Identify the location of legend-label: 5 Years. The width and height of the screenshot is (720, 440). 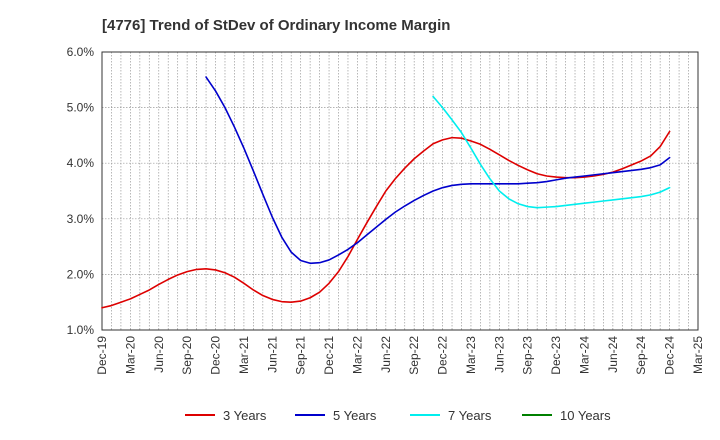
(355, 415).